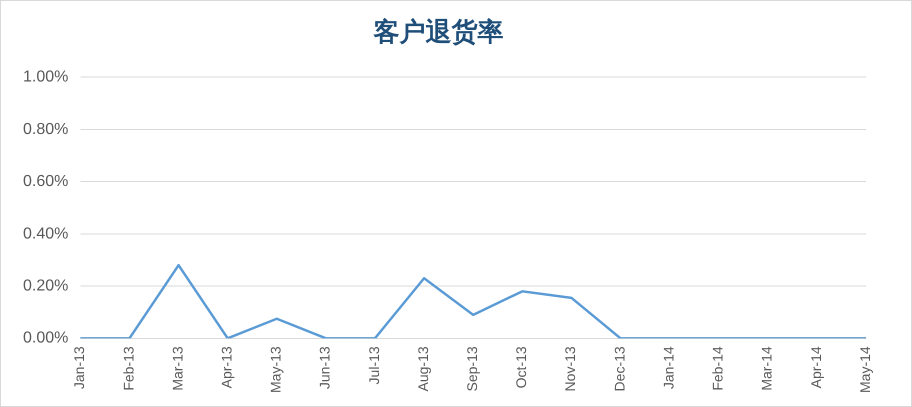 The width and height of the screenshot is (912, 407). What do you see at coordinates (45, 129) in the screenshot?
I see `y-tick-label: 0.80%` at bounding box center [45, 129].